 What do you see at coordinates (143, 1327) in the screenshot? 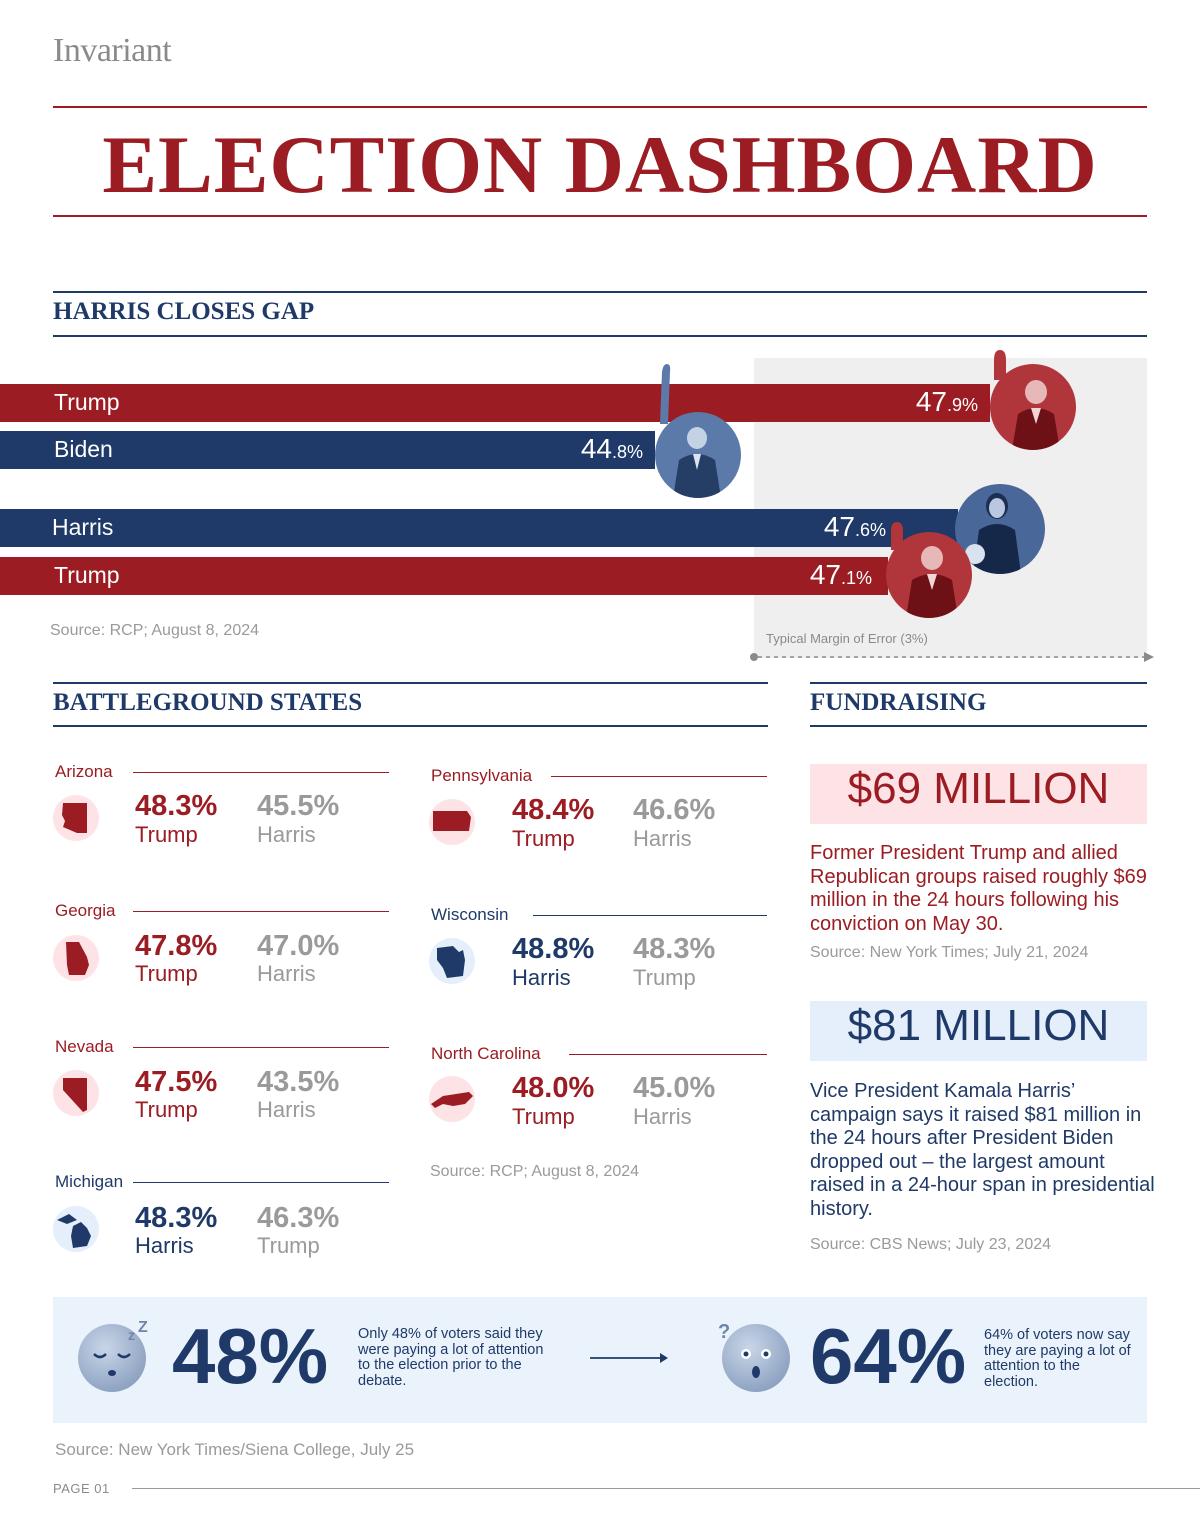
I see `svg-text: Z` at bounding box center [143, 1327].